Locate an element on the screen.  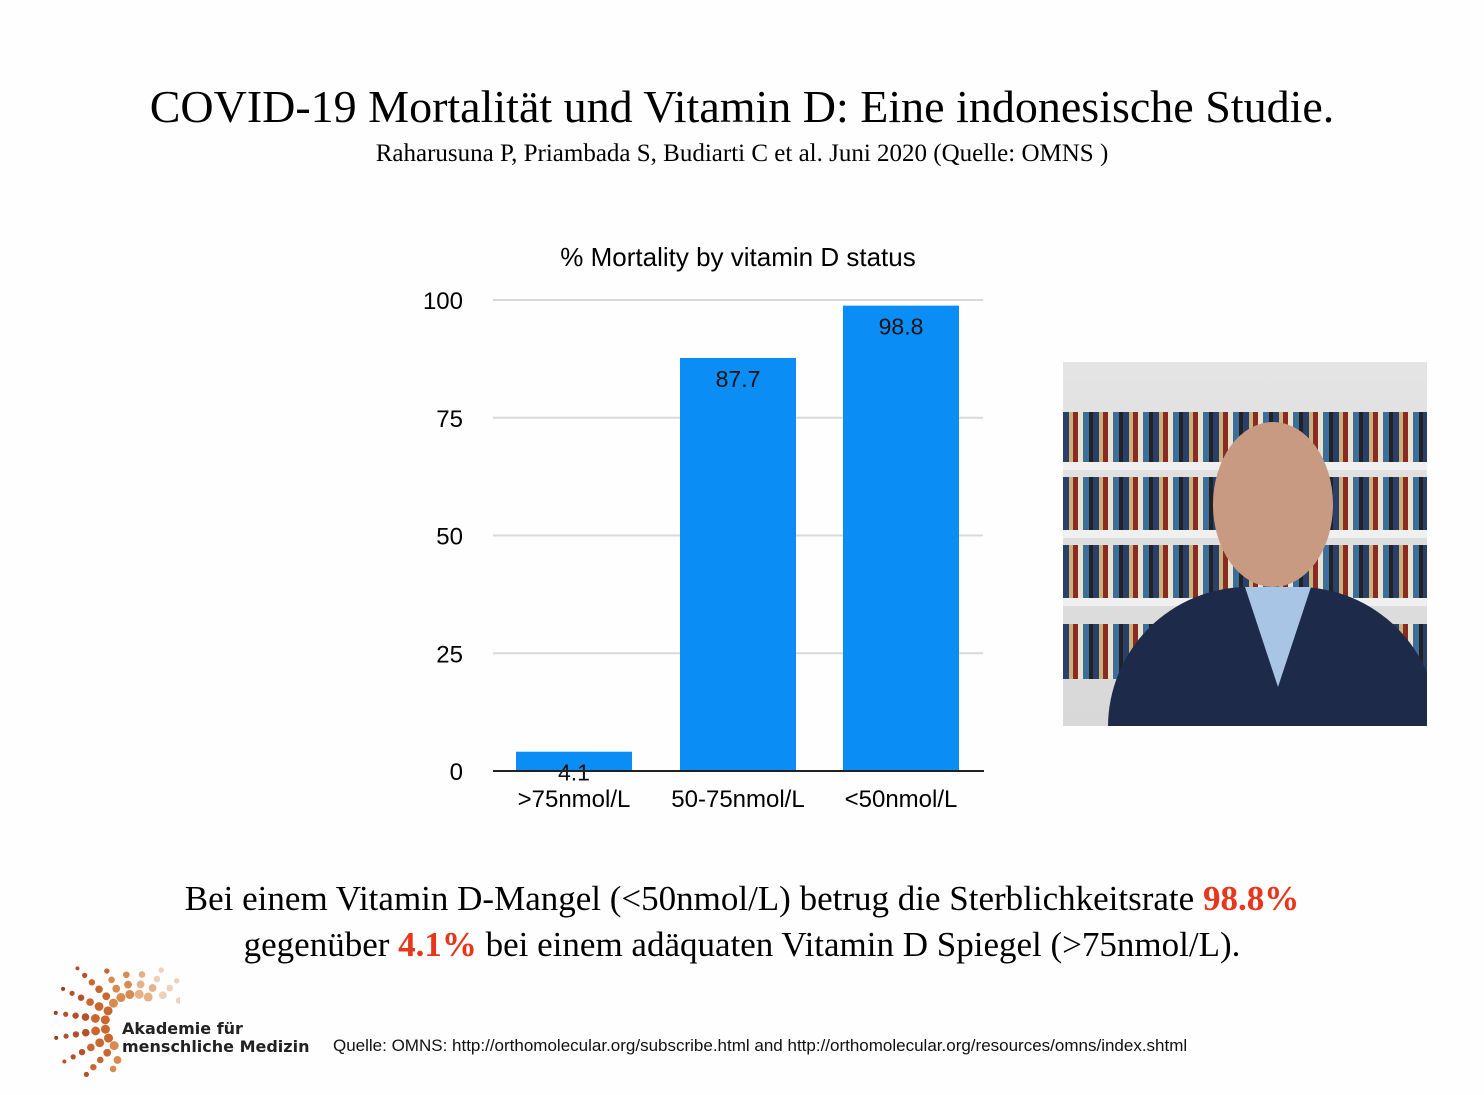
y-tick-label: 100 is located at coordinates (443, 301).